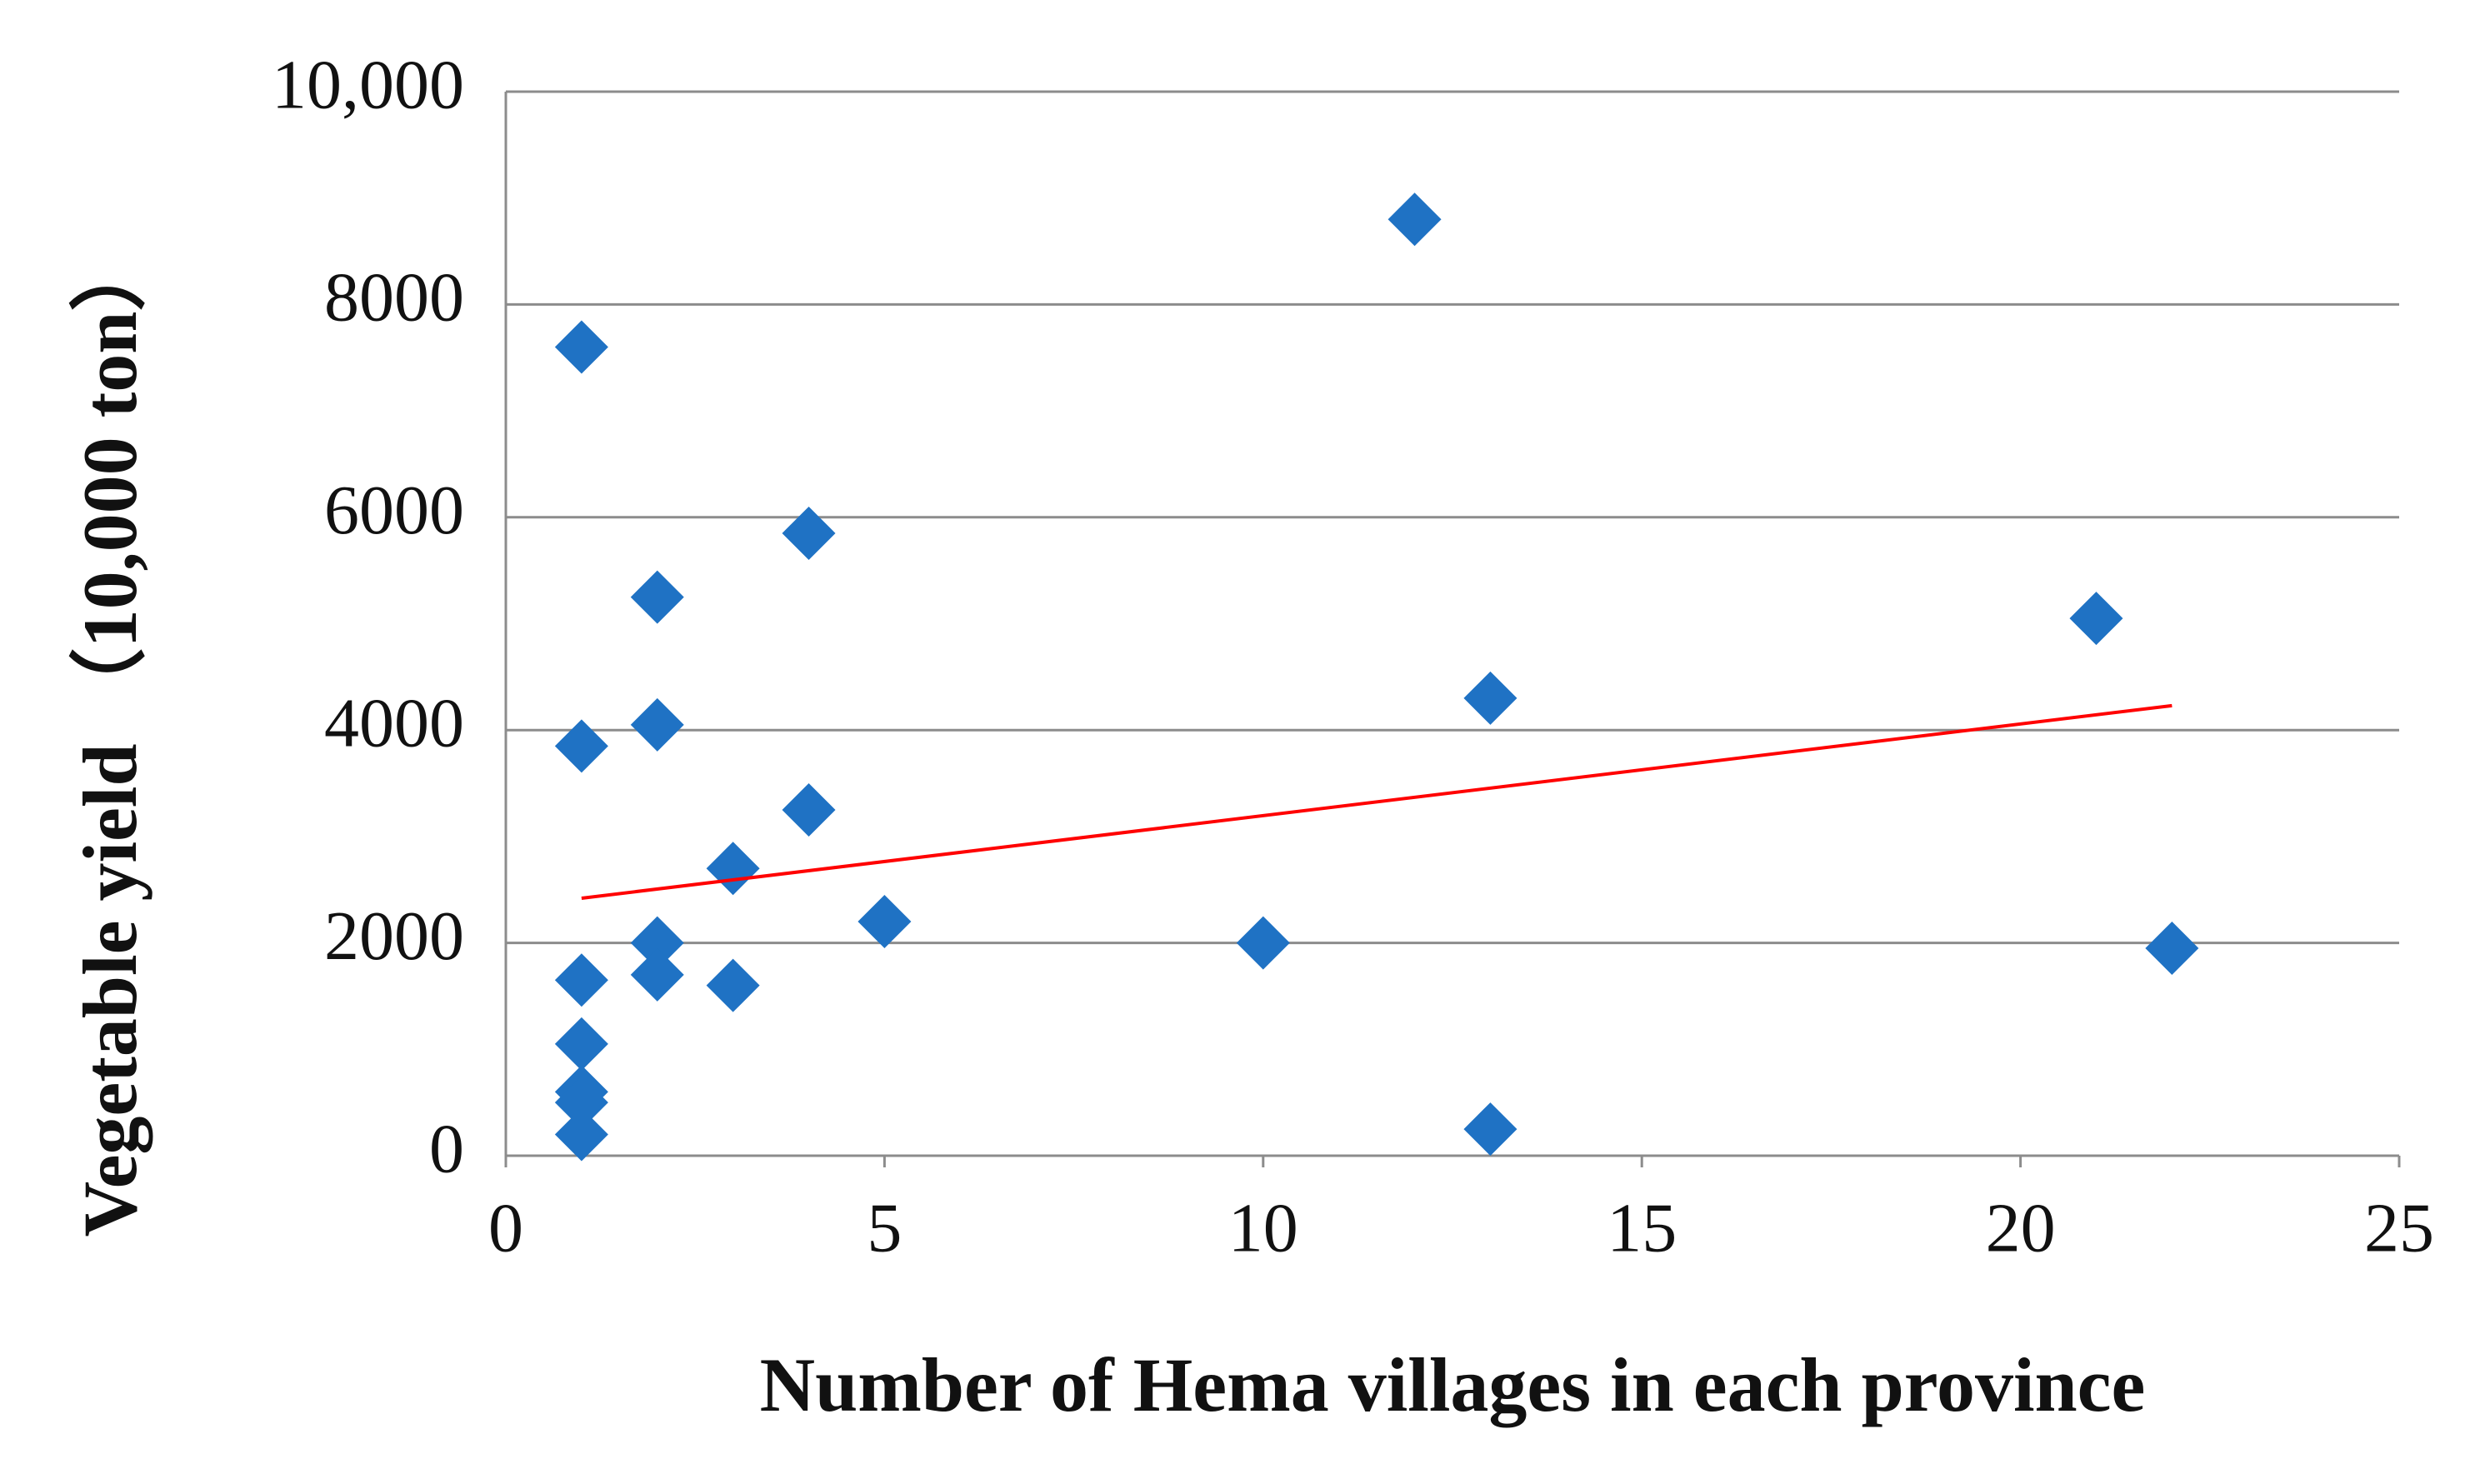 The image size is (2480, 1484). I want to click on y-tick-label: 2000, so click(394, 936).